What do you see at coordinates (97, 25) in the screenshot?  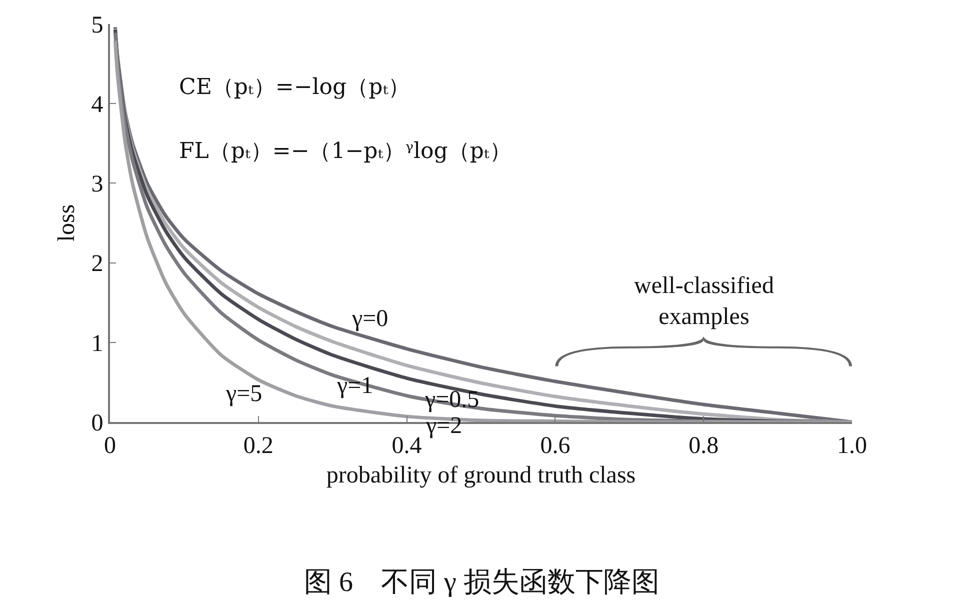 I see `y-tick-label: 5` at bounding box center [97, 25].